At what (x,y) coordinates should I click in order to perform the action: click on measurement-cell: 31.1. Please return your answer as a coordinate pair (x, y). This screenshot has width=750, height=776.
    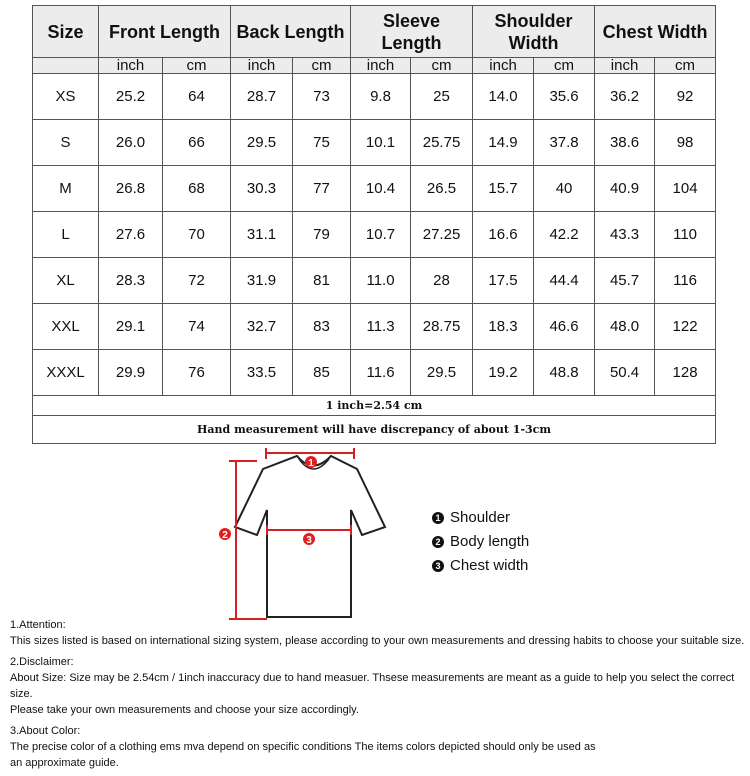
    Looking at the image, I should click on (262, 234).